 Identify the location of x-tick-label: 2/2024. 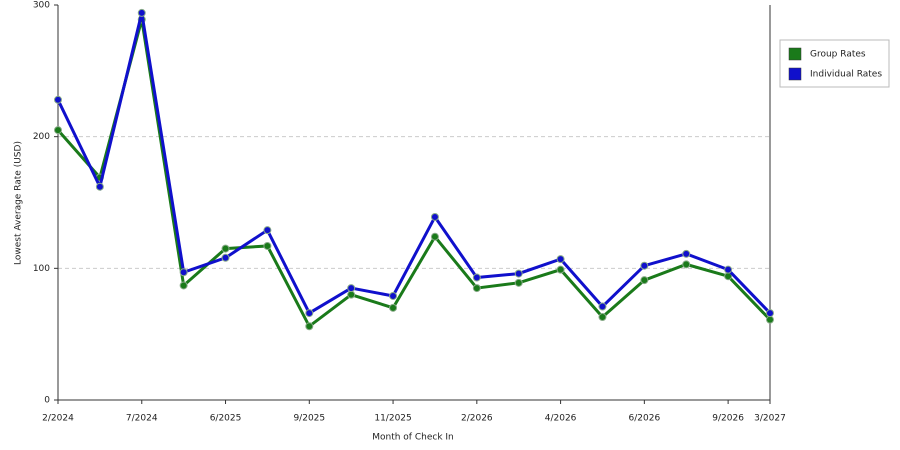
(58, 419).